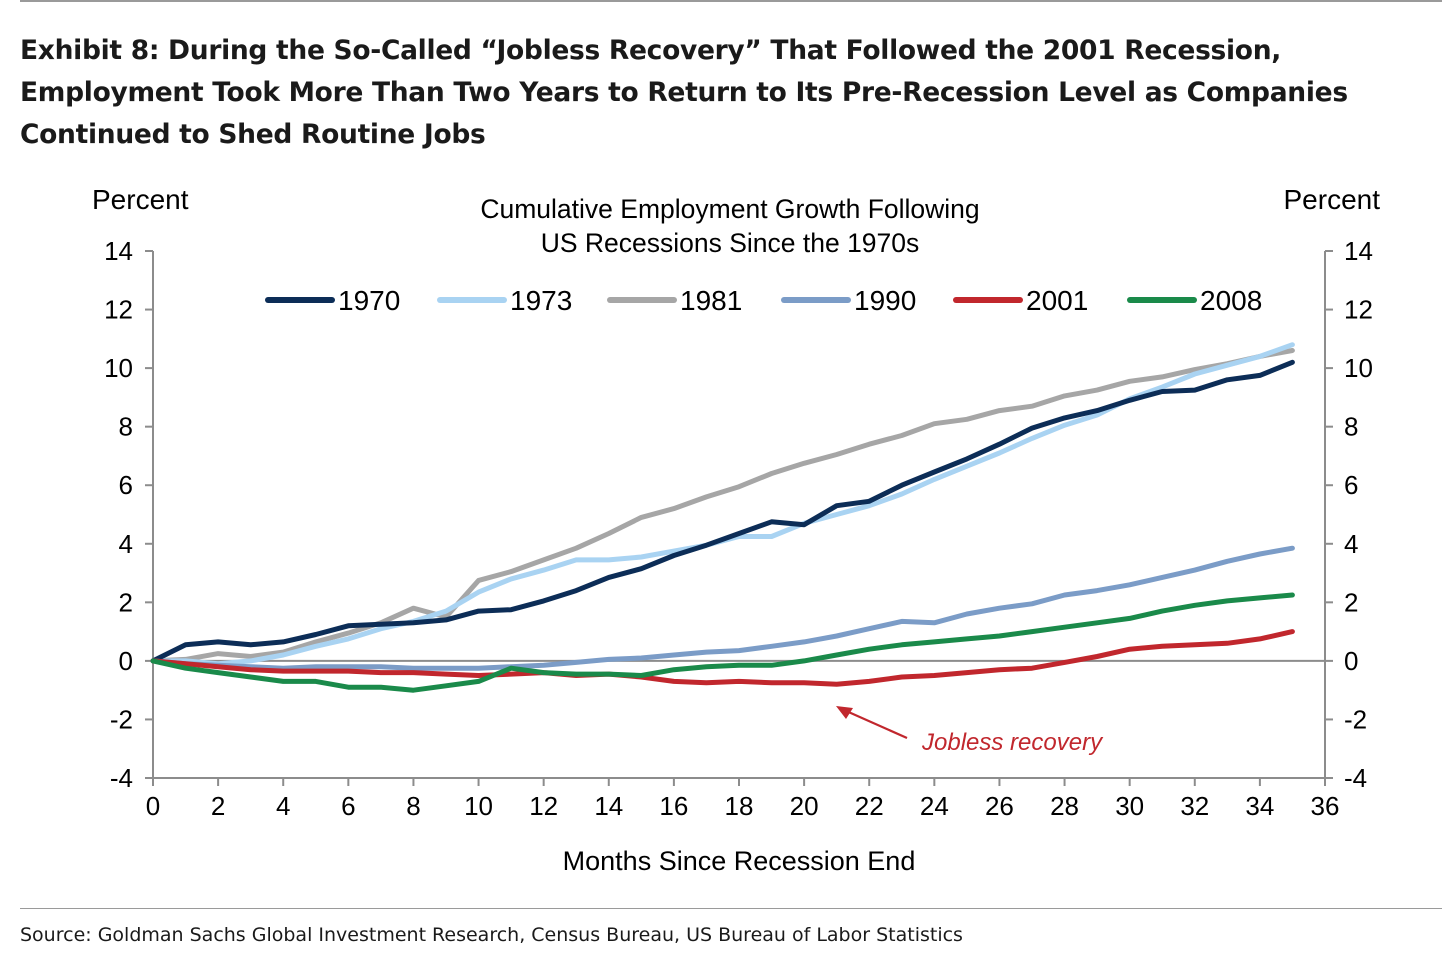 This screenshot has height=964, width=1456. Describe the element at coordinates (118, 368) in the screenshot. I see `y-tick-label-left: 10` at that location.